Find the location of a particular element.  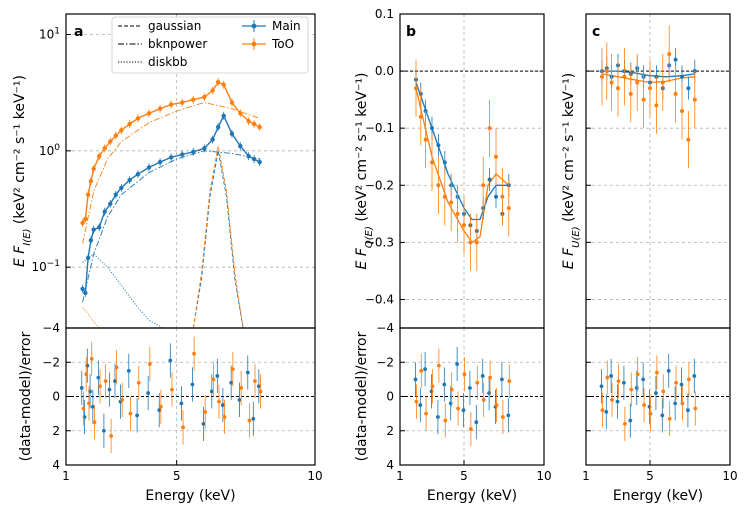

c-panel-letter: c is located at coordinates (596, 32).